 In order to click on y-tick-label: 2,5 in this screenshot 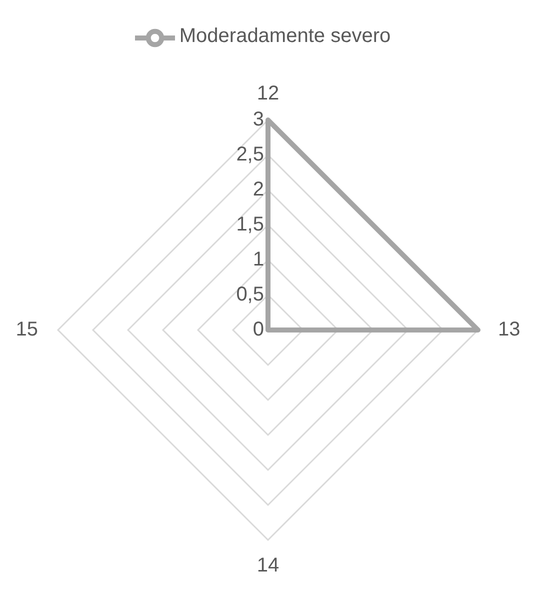, I will do `click(250, 154)`.